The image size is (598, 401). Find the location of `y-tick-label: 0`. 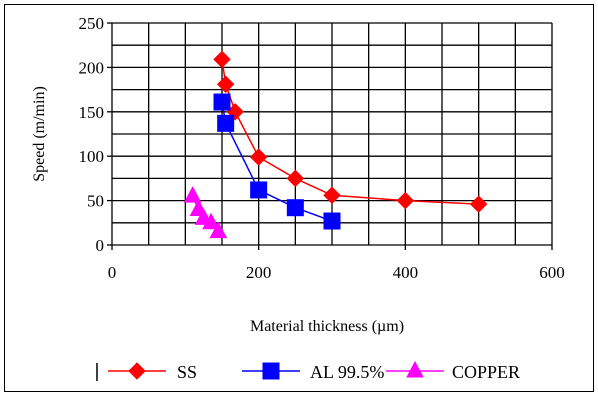

y-tick-label: 0 is located at coordinates (100, 245).